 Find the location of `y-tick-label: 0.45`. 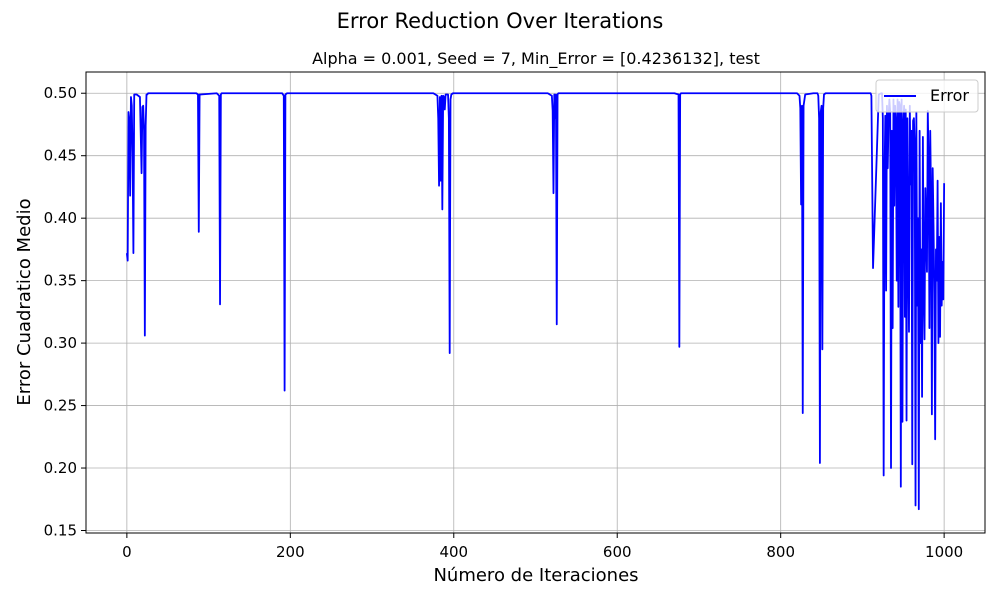

y-tick-label: 0.45 is located at coordinates (60, 156).